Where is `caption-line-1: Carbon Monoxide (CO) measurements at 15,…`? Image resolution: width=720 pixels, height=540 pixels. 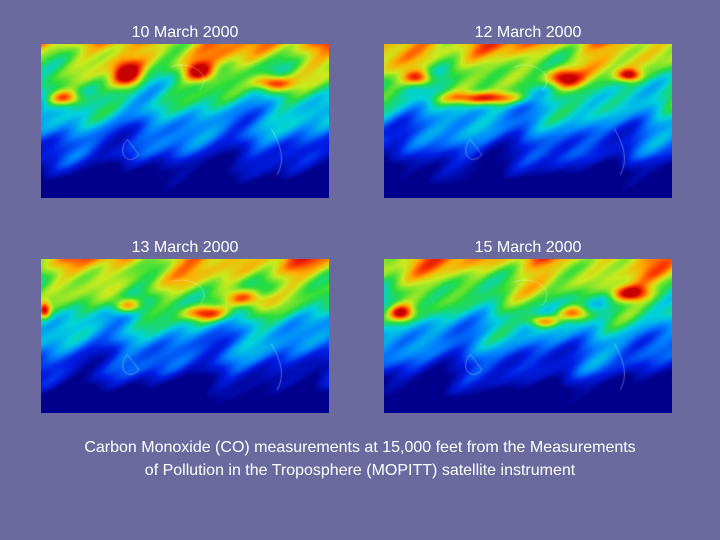 caption-line-1: Carbon Monoxide (CO) measurements at 15,… is located at coordinates (360, 447).